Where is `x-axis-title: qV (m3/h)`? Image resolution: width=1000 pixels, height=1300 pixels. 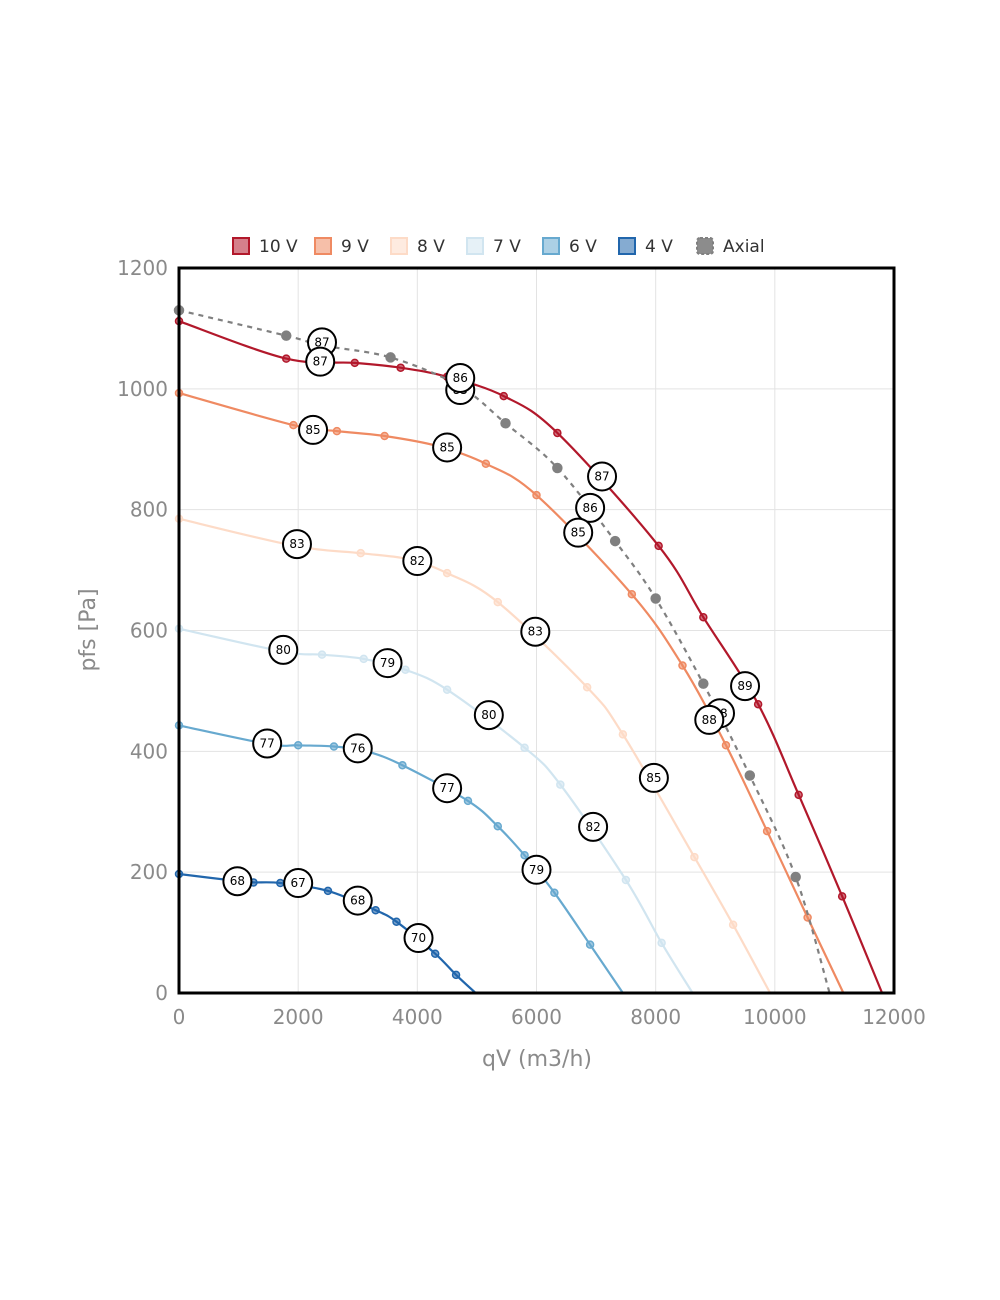 x-axis-title: qV (m3/h) is located at coordinates (537, 1059).